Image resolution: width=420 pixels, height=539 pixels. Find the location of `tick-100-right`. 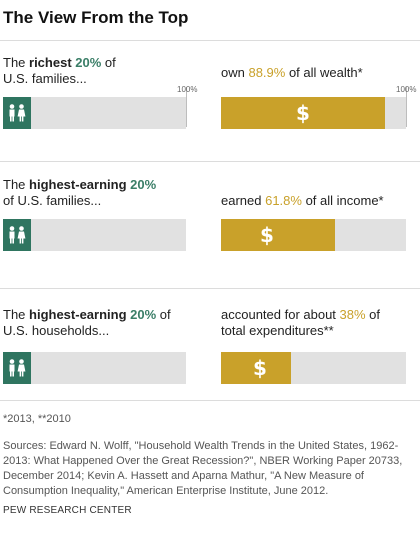

tick-100-right is located at coordinates (406, 107).